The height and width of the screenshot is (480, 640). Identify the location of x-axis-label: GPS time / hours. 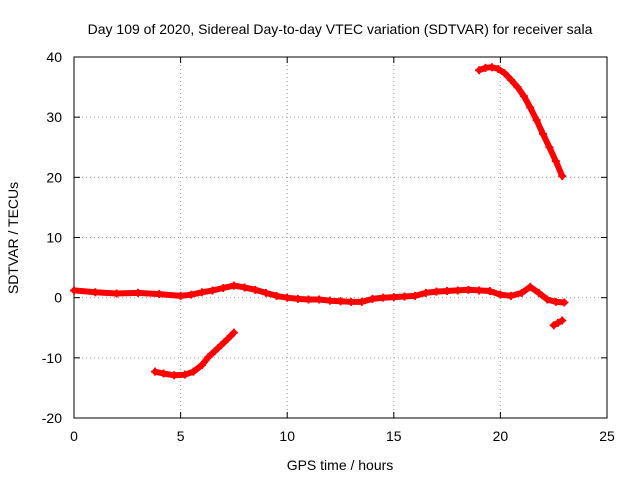
(340, 465).